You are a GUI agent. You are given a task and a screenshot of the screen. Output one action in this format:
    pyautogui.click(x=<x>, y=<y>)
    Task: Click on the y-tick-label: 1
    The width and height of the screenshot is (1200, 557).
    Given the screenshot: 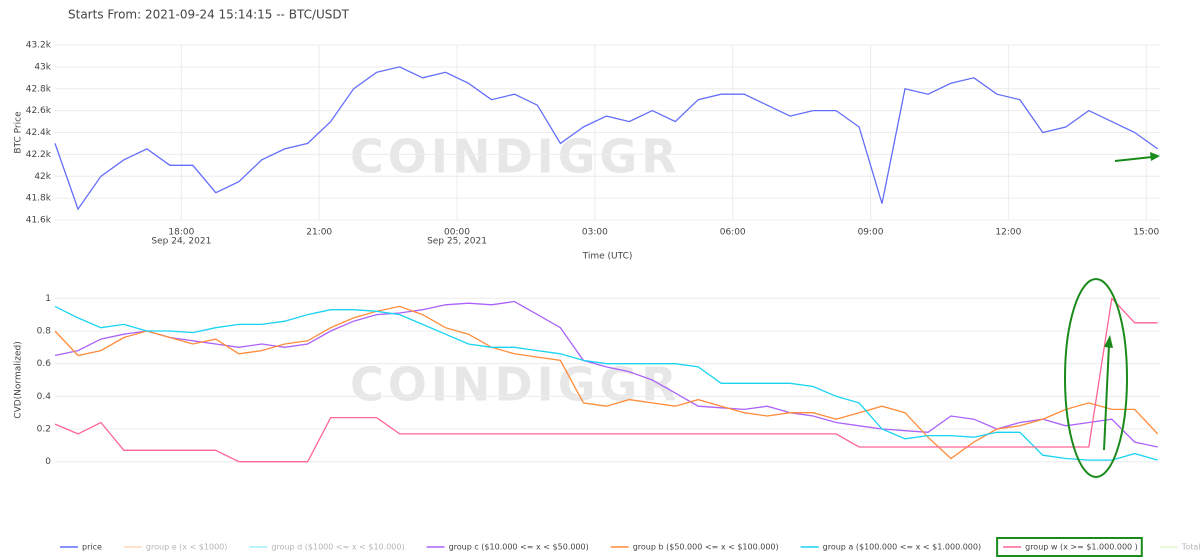 What is the action you would take?
    pyautogui.click(x=48, y=299)
    